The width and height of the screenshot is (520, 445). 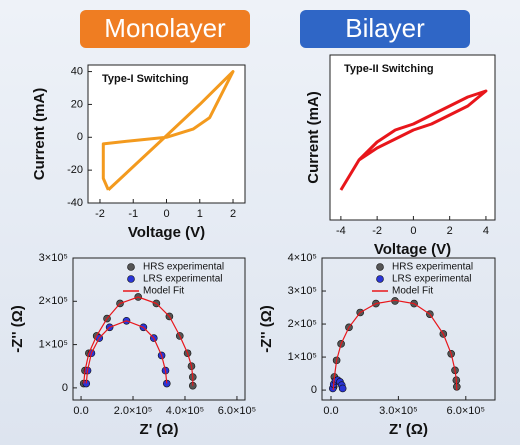 I want to click on annotation: Type-I Switching, so click(x=145, y=79).